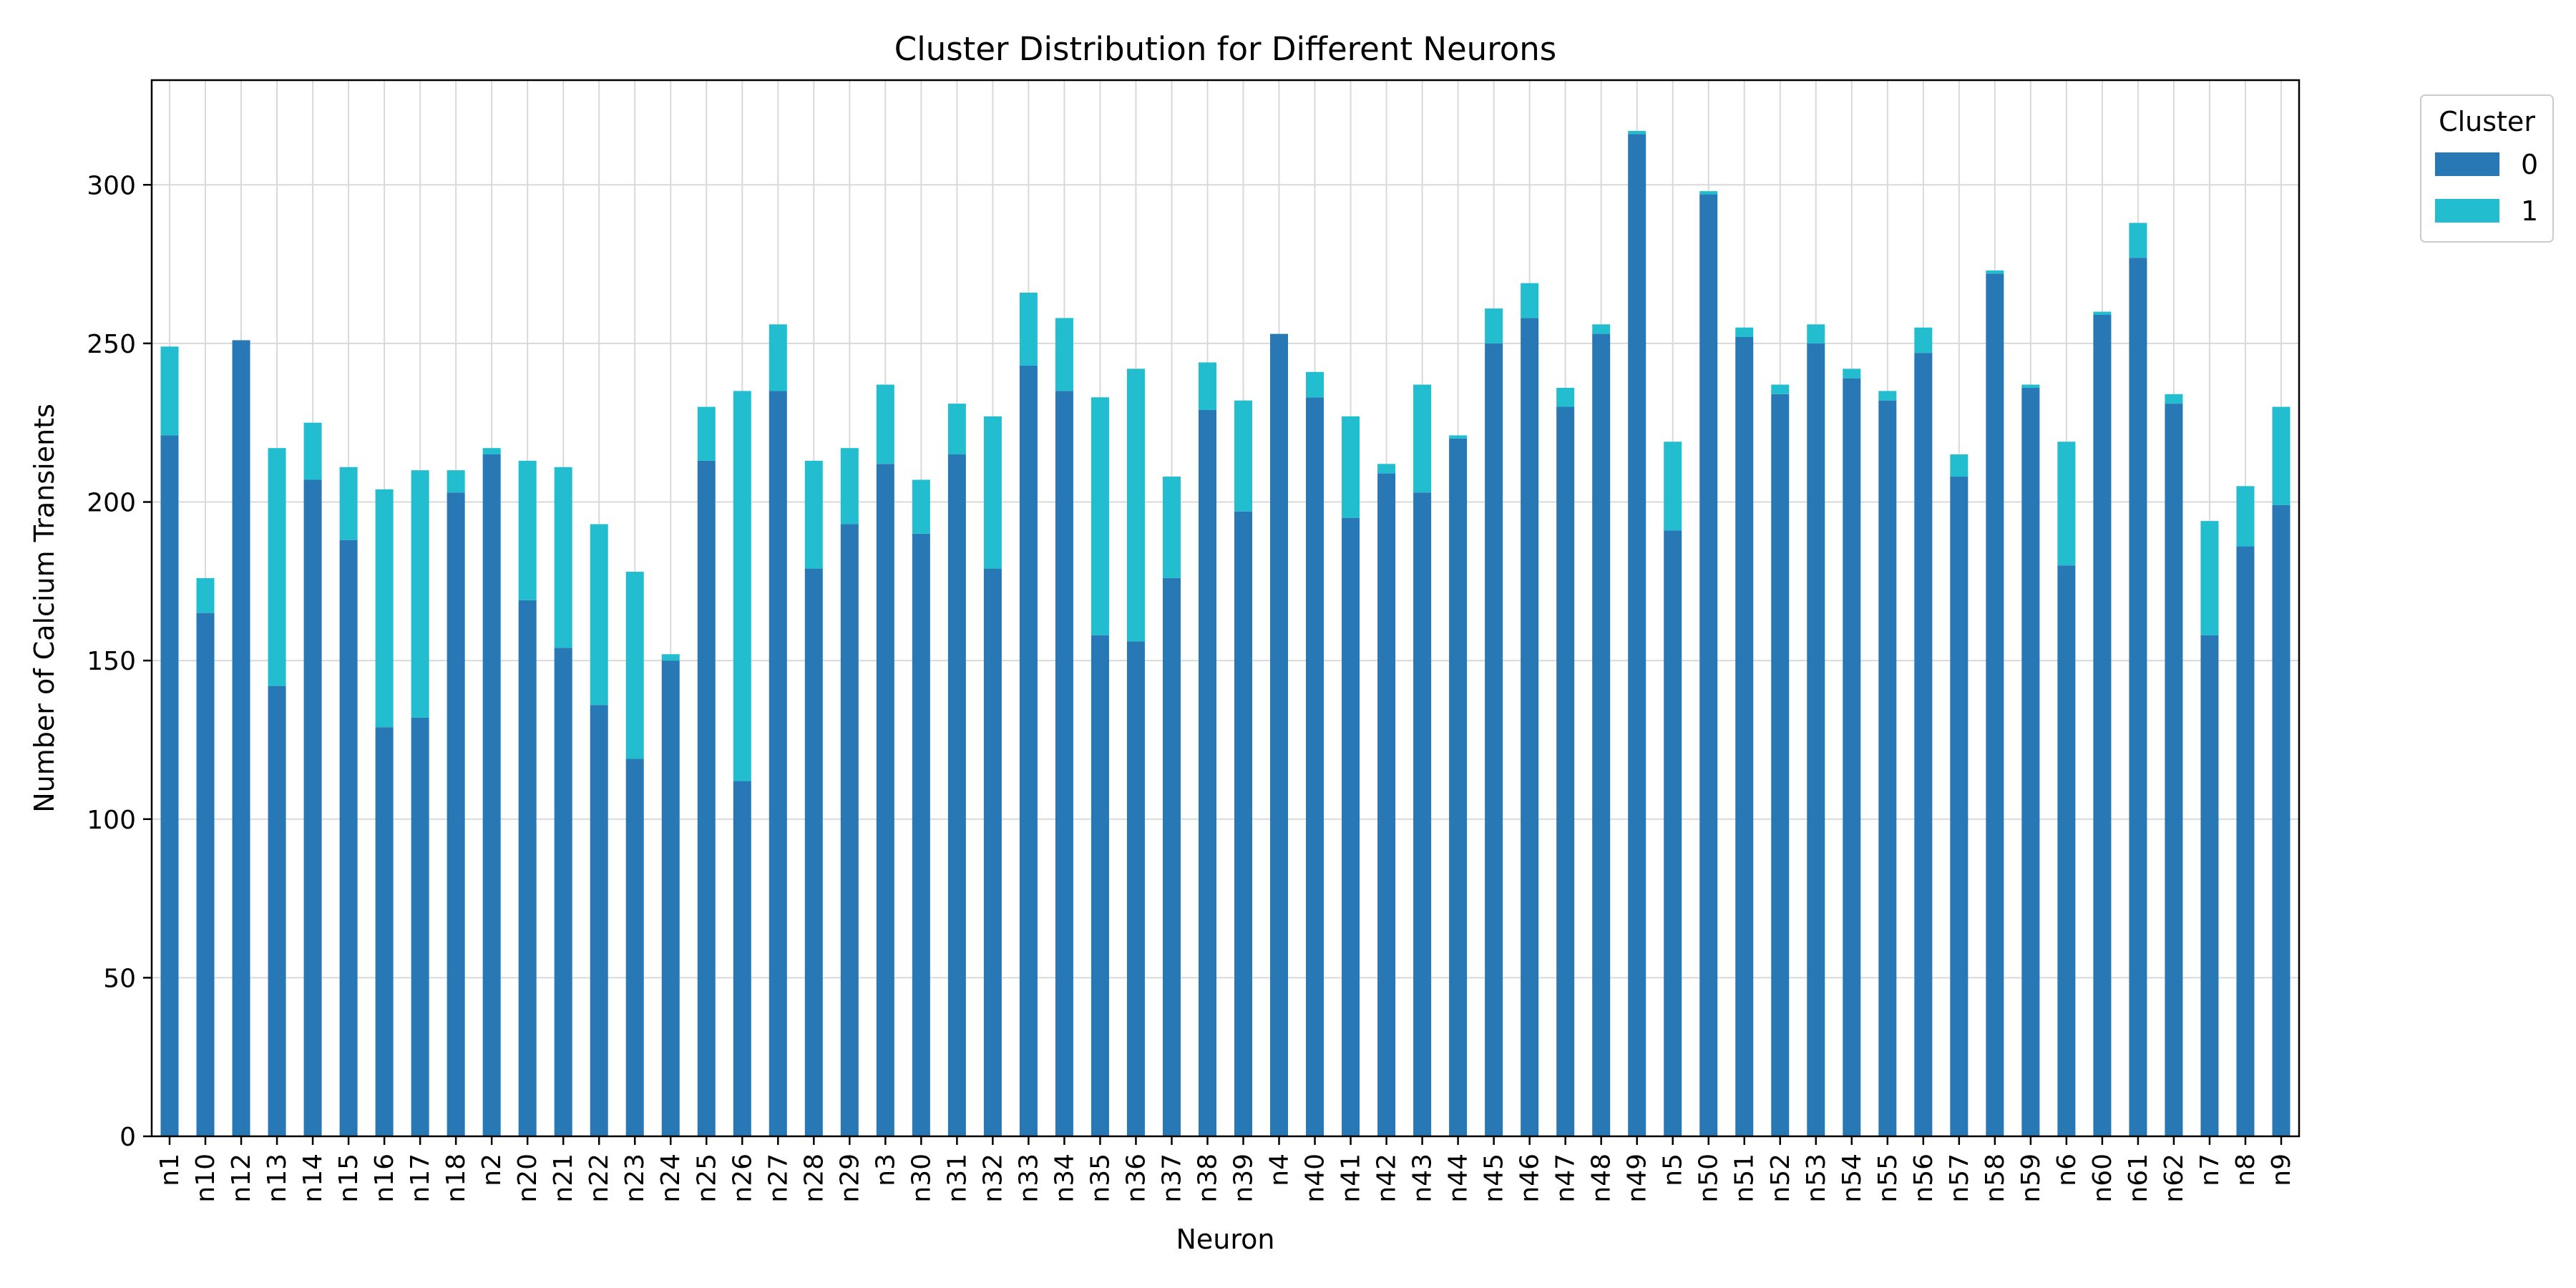  I want to click on x-tick-label: n33, so click(1028, 1178).